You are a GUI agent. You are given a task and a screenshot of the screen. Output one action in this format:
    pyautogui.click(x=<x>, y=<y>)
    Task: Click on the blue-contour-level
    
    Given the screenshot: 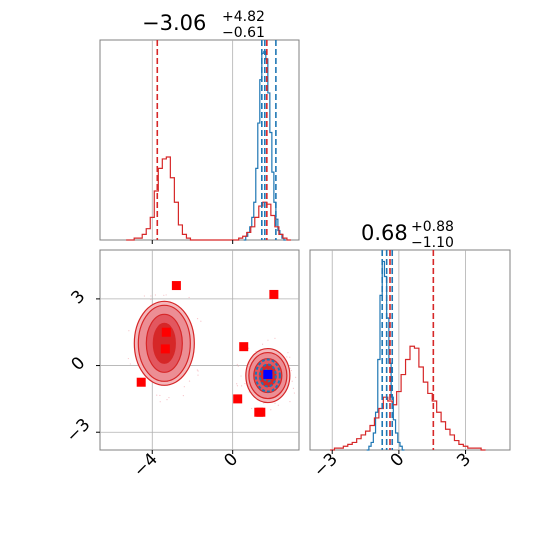 What is the action you would take?
    pyautogui.click(x=267, y=375)
    